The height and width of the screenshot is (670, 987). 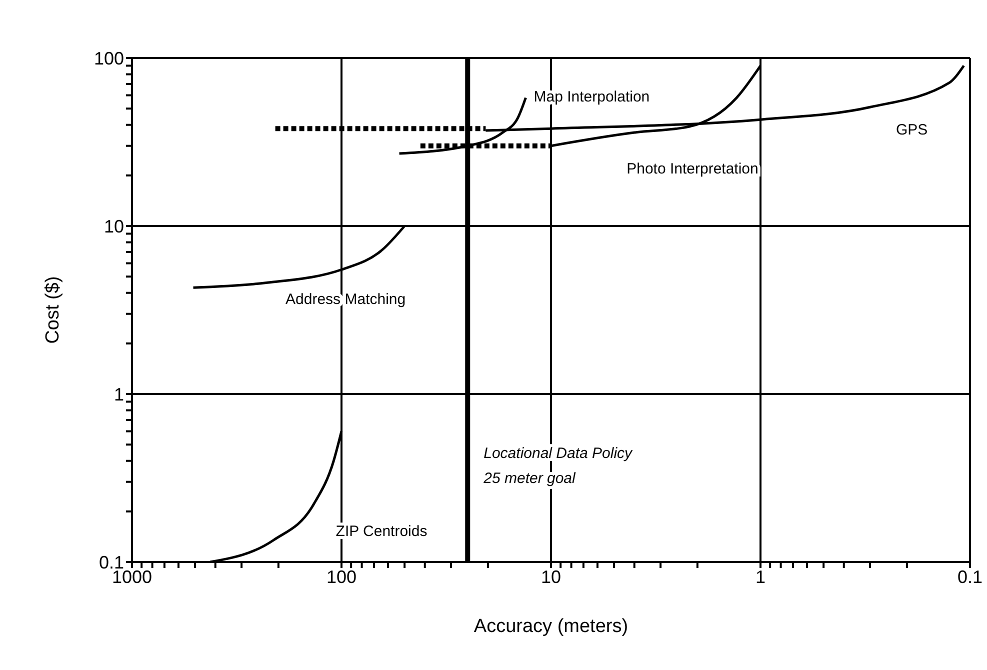 I want to click on x-tick-label: 100, so click(x=341, y=576).